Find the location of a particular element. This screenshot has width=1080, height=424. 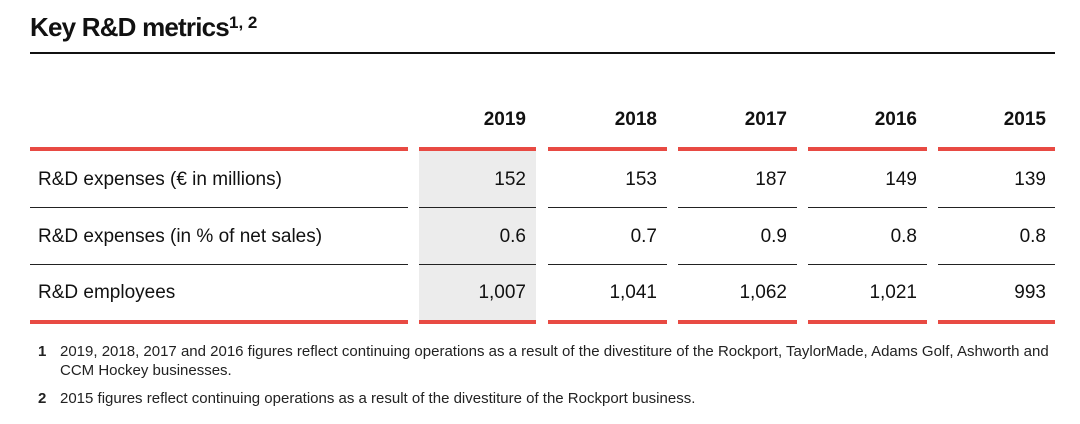

cell-rd-expenses-pct-2015: 0.8 is located at coordinates (1032, 236).